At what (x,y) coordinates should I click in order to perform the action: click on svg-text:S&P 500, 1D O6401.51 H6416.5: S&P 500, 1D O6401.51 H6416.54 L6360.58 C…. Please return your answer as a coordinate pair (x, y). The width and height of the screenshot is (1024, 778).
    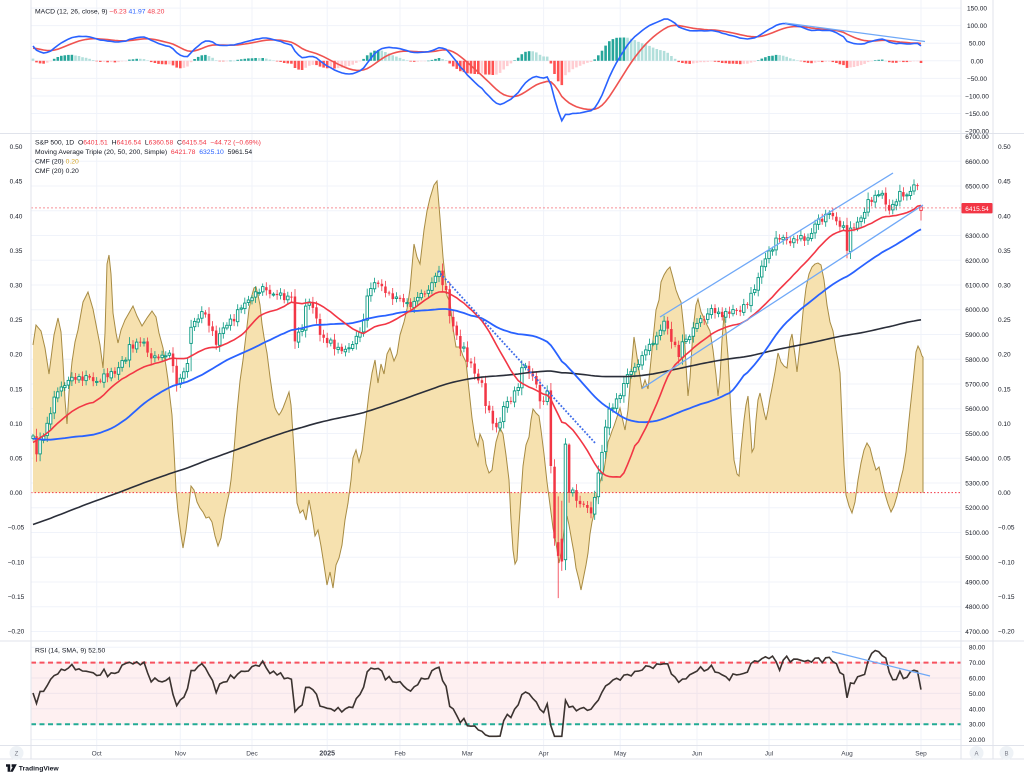
    Looking at the image, I should click on (148, 143).